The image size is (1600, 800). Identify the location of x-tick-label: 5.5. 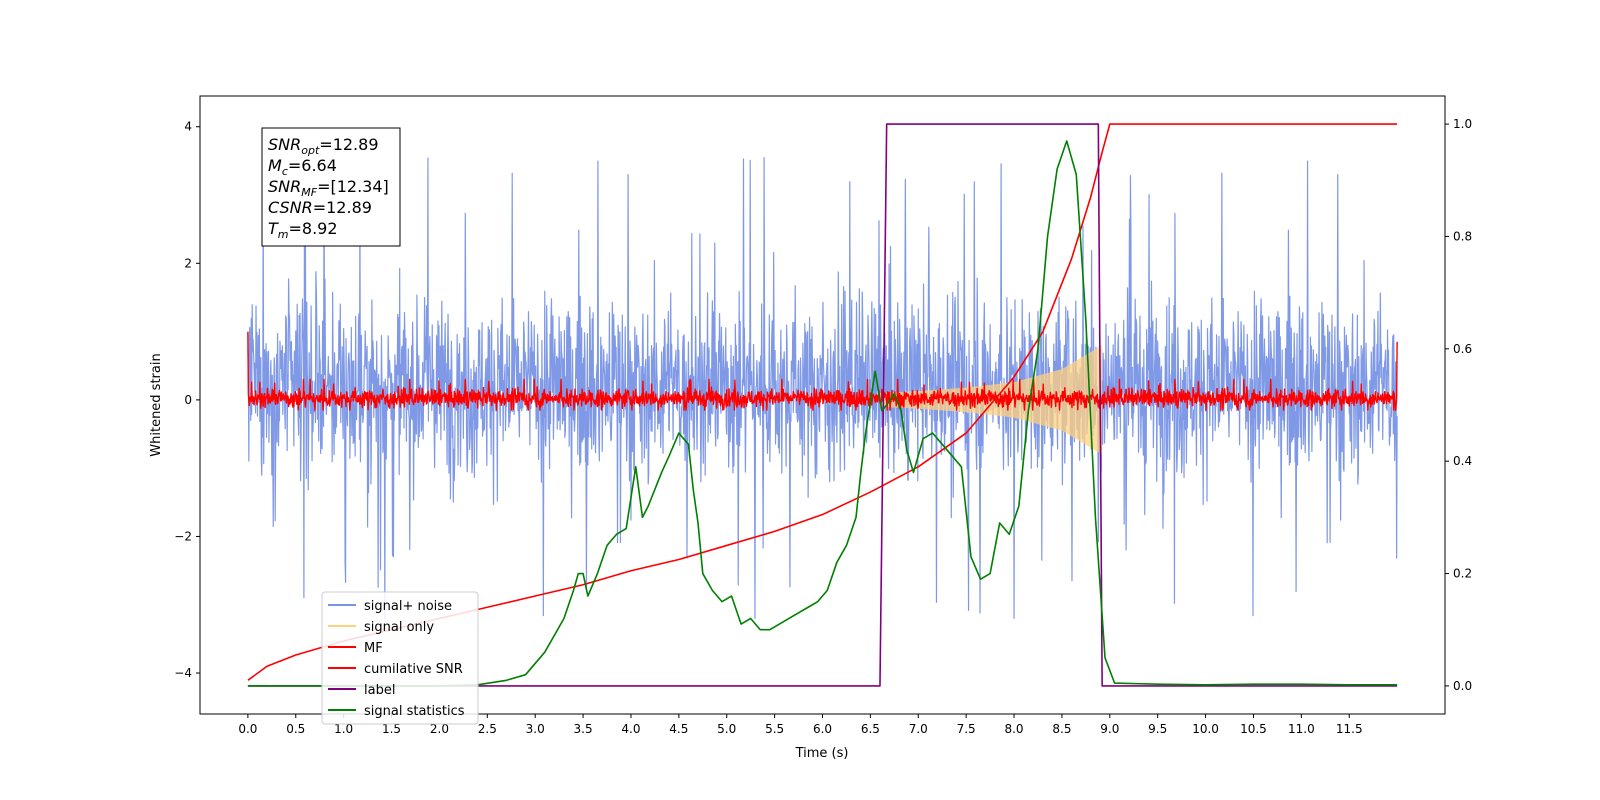
(774, 729).